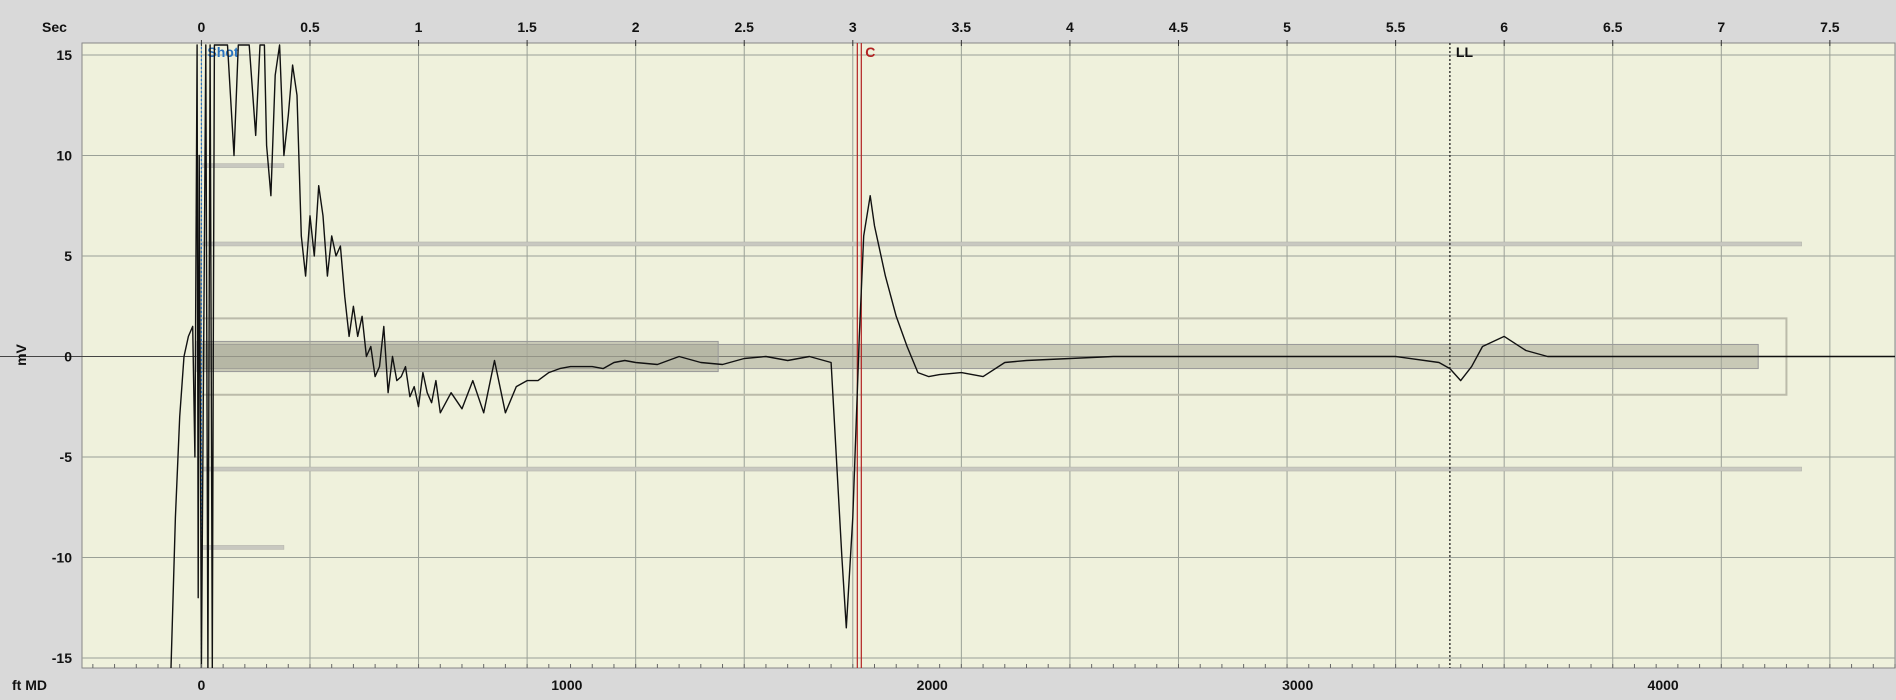  I want to click on bottom-axis-title: ft MD, so click(29, 685).